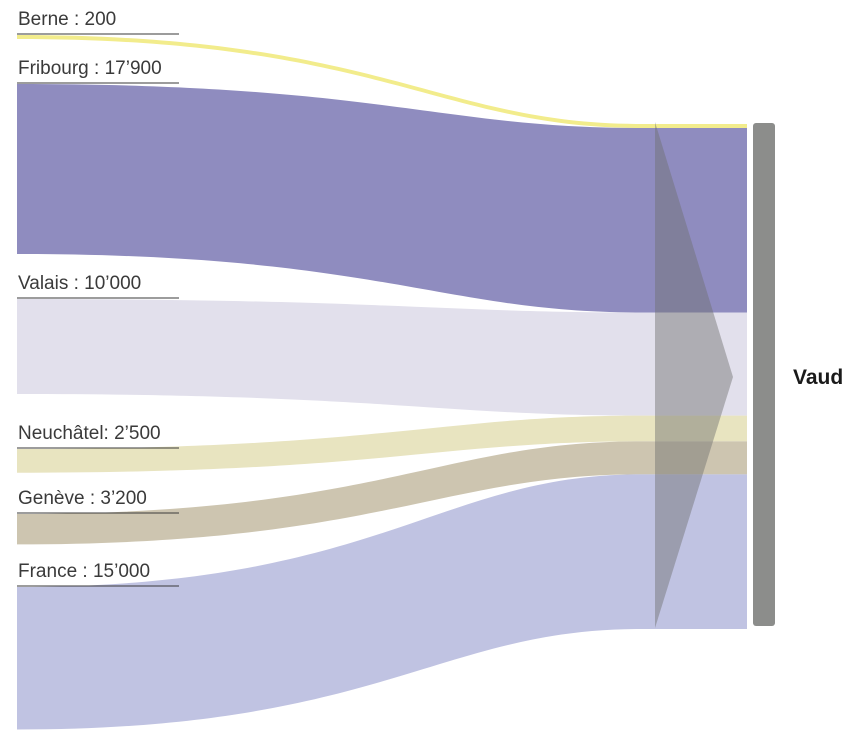 The width and height of the screenshot is (861, 751). Describe the element at coordinates (67, 19) in the screenshot. I see `flow-label-berne: Berne : 200` at that location.